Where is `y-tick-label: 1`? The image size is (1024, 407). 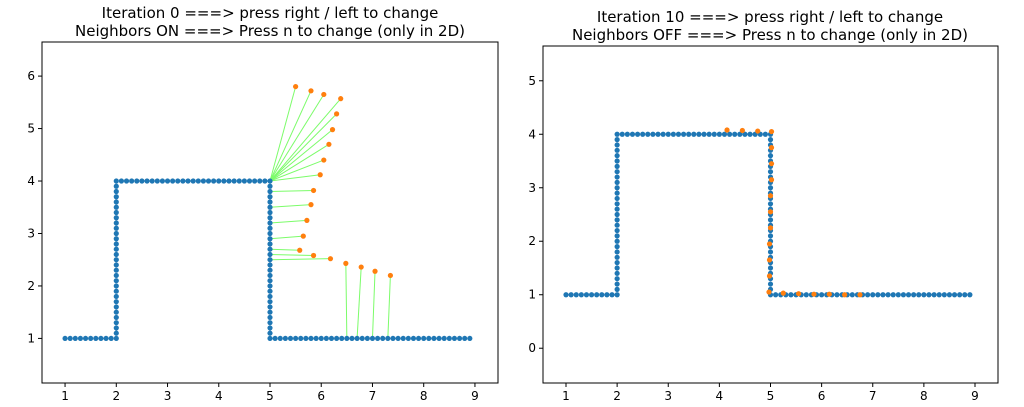
y-tick-label: 1 is located at coordinates (532, 295).